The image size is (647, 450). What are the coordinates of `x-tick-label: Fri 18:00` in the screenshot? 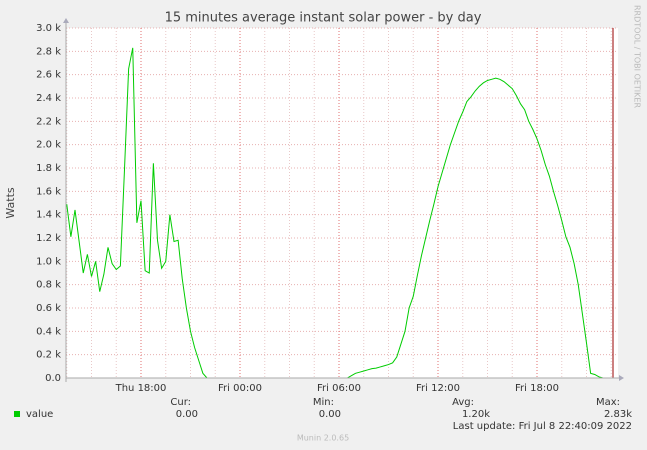 It's located at (537, 388).